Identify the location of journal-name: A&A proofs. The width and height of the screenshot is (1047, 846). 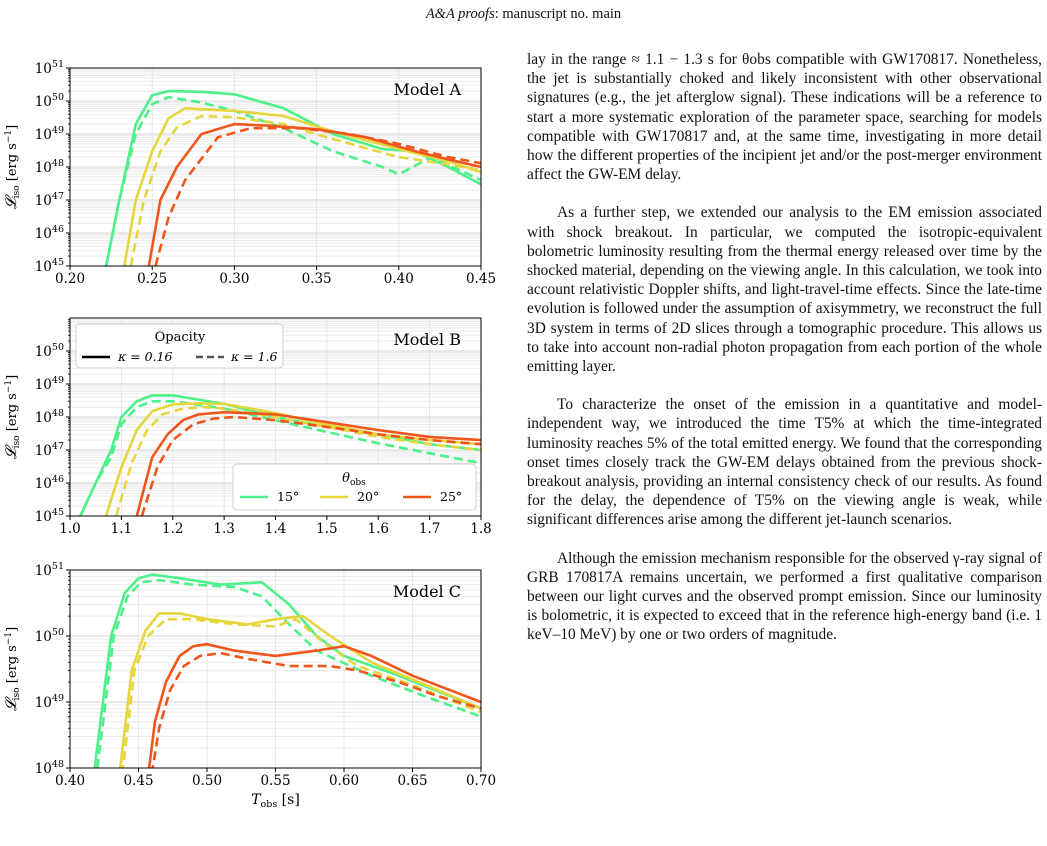
(460, 14).